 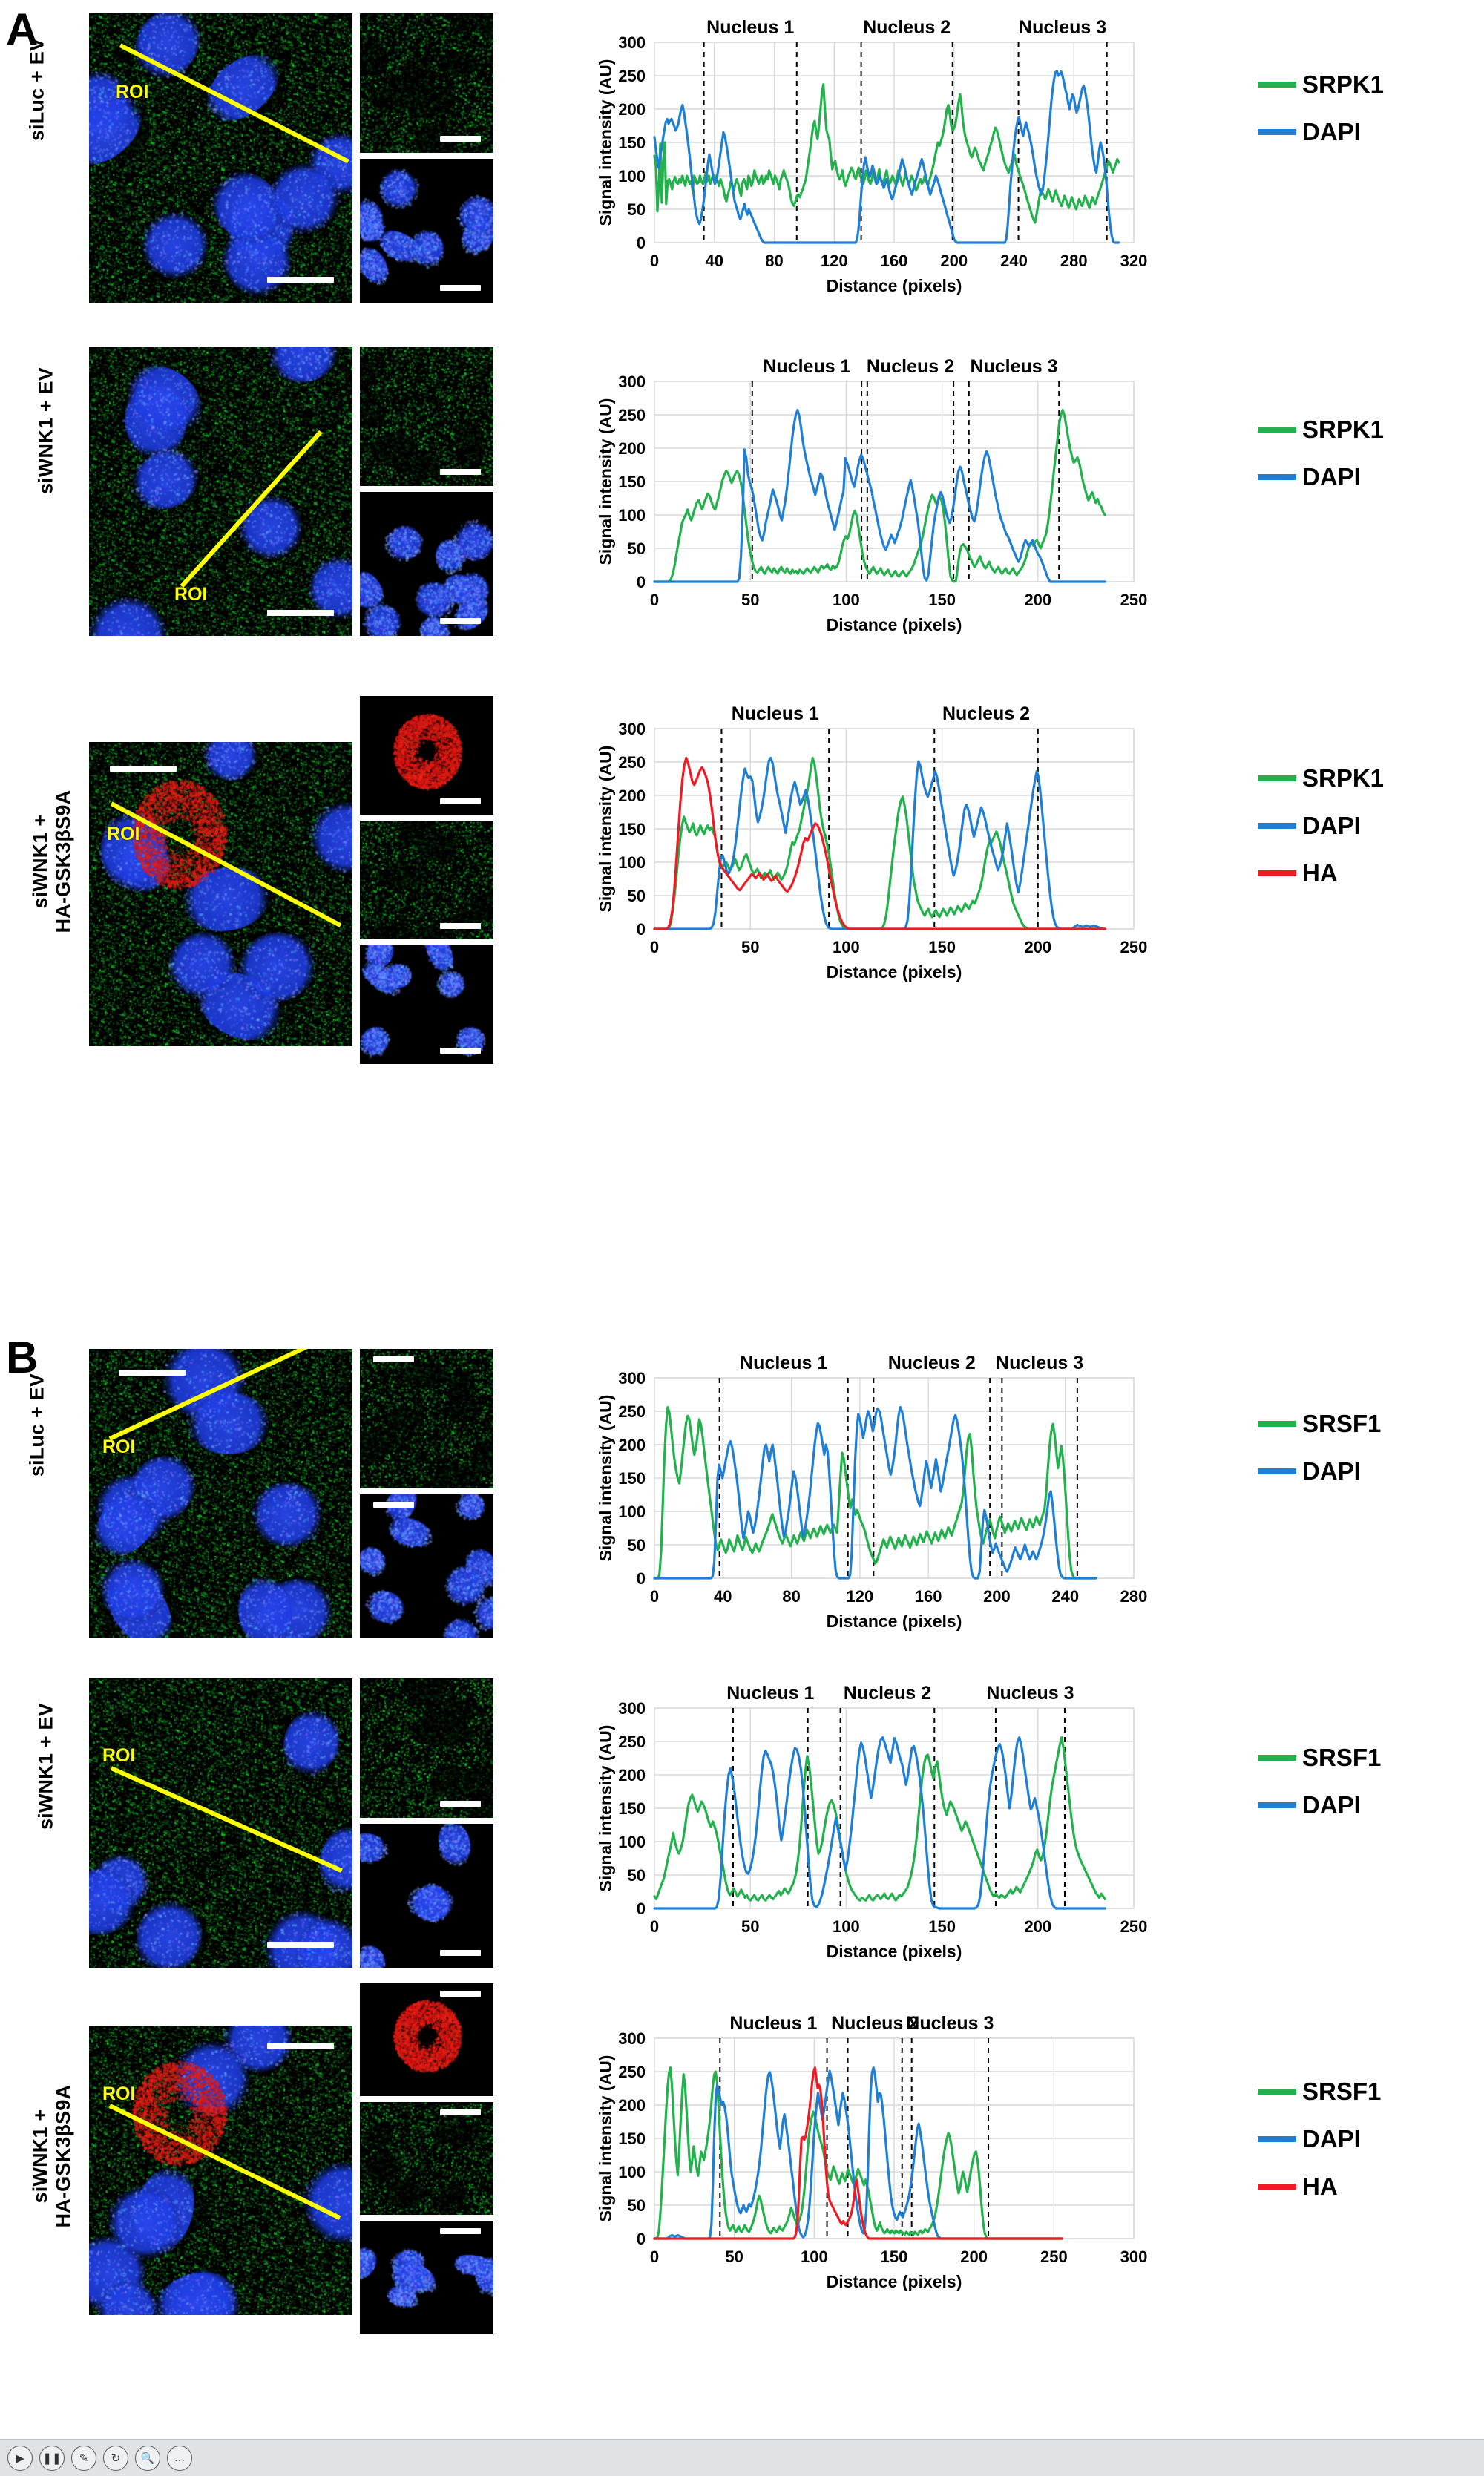 I want to click on scalebar-b3-green, so click(x=460, y=2112).